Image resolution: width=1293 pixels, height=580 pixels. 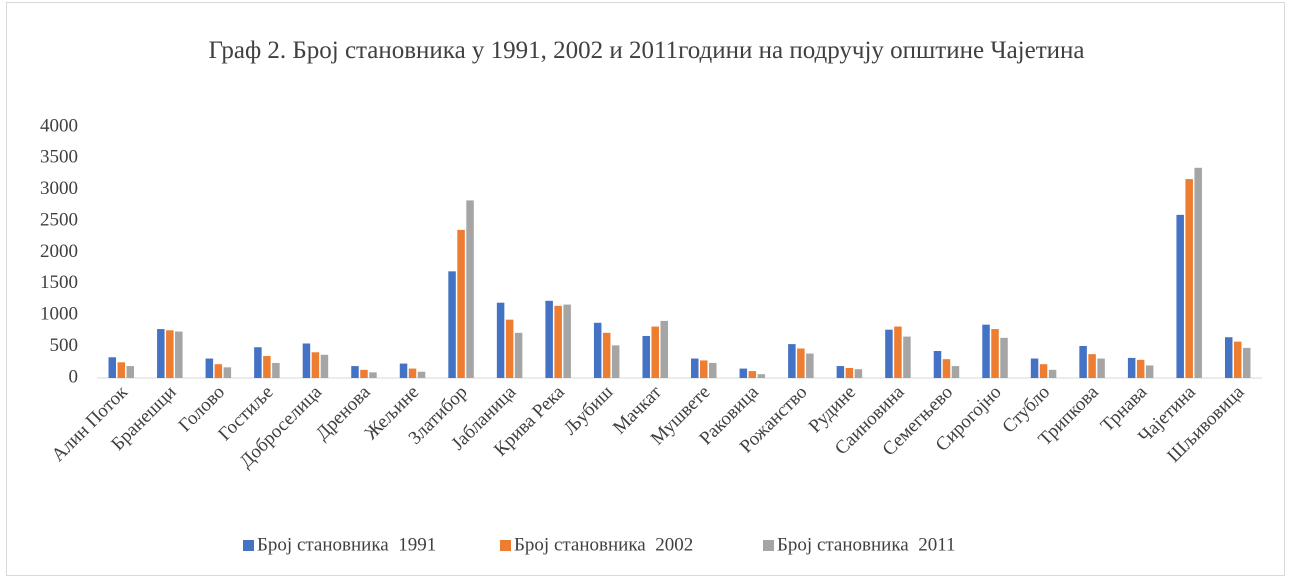 I want to click on y-tick-label: 1500, so click(x=59, y=282).